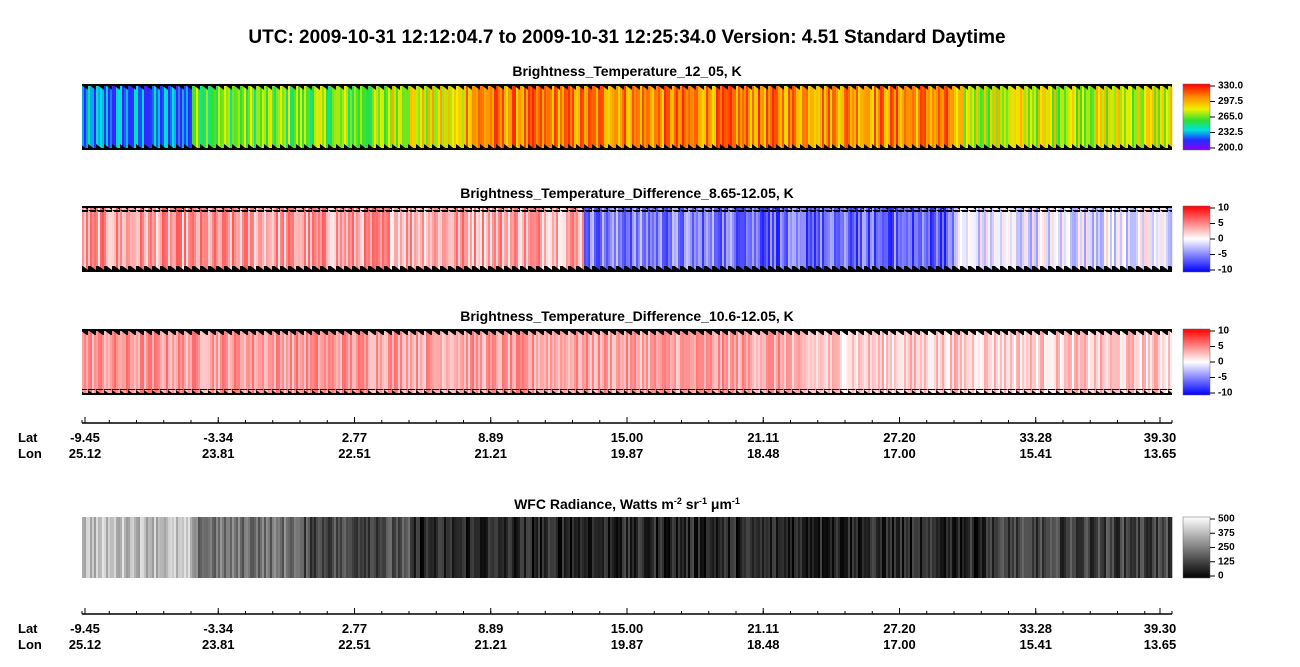 The width and height of the screenshot is (1300, 667). What do you see at coordinates (1196, 117) in the screenshot?
I see `colorbar` at bounding box center [1196, 117].